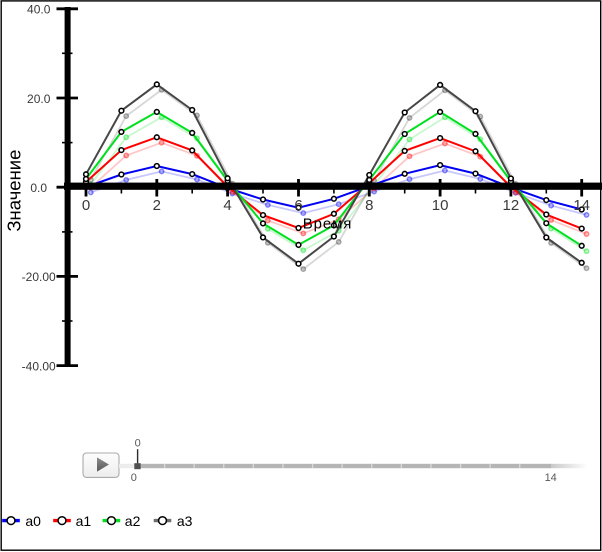  I want to click on svg-text: a3, so click(185, 521).